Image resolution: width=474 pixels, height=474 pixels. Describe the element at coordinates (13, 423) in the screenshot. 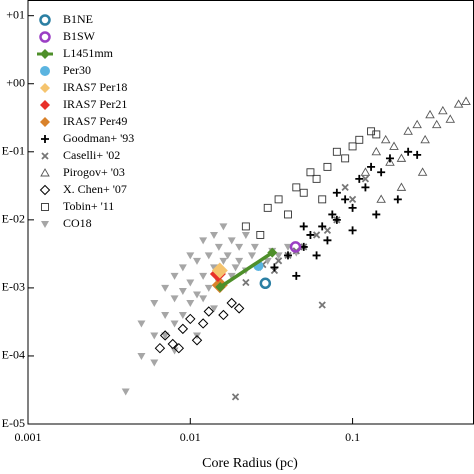

I see `y-tick-label: E-05` at that location.